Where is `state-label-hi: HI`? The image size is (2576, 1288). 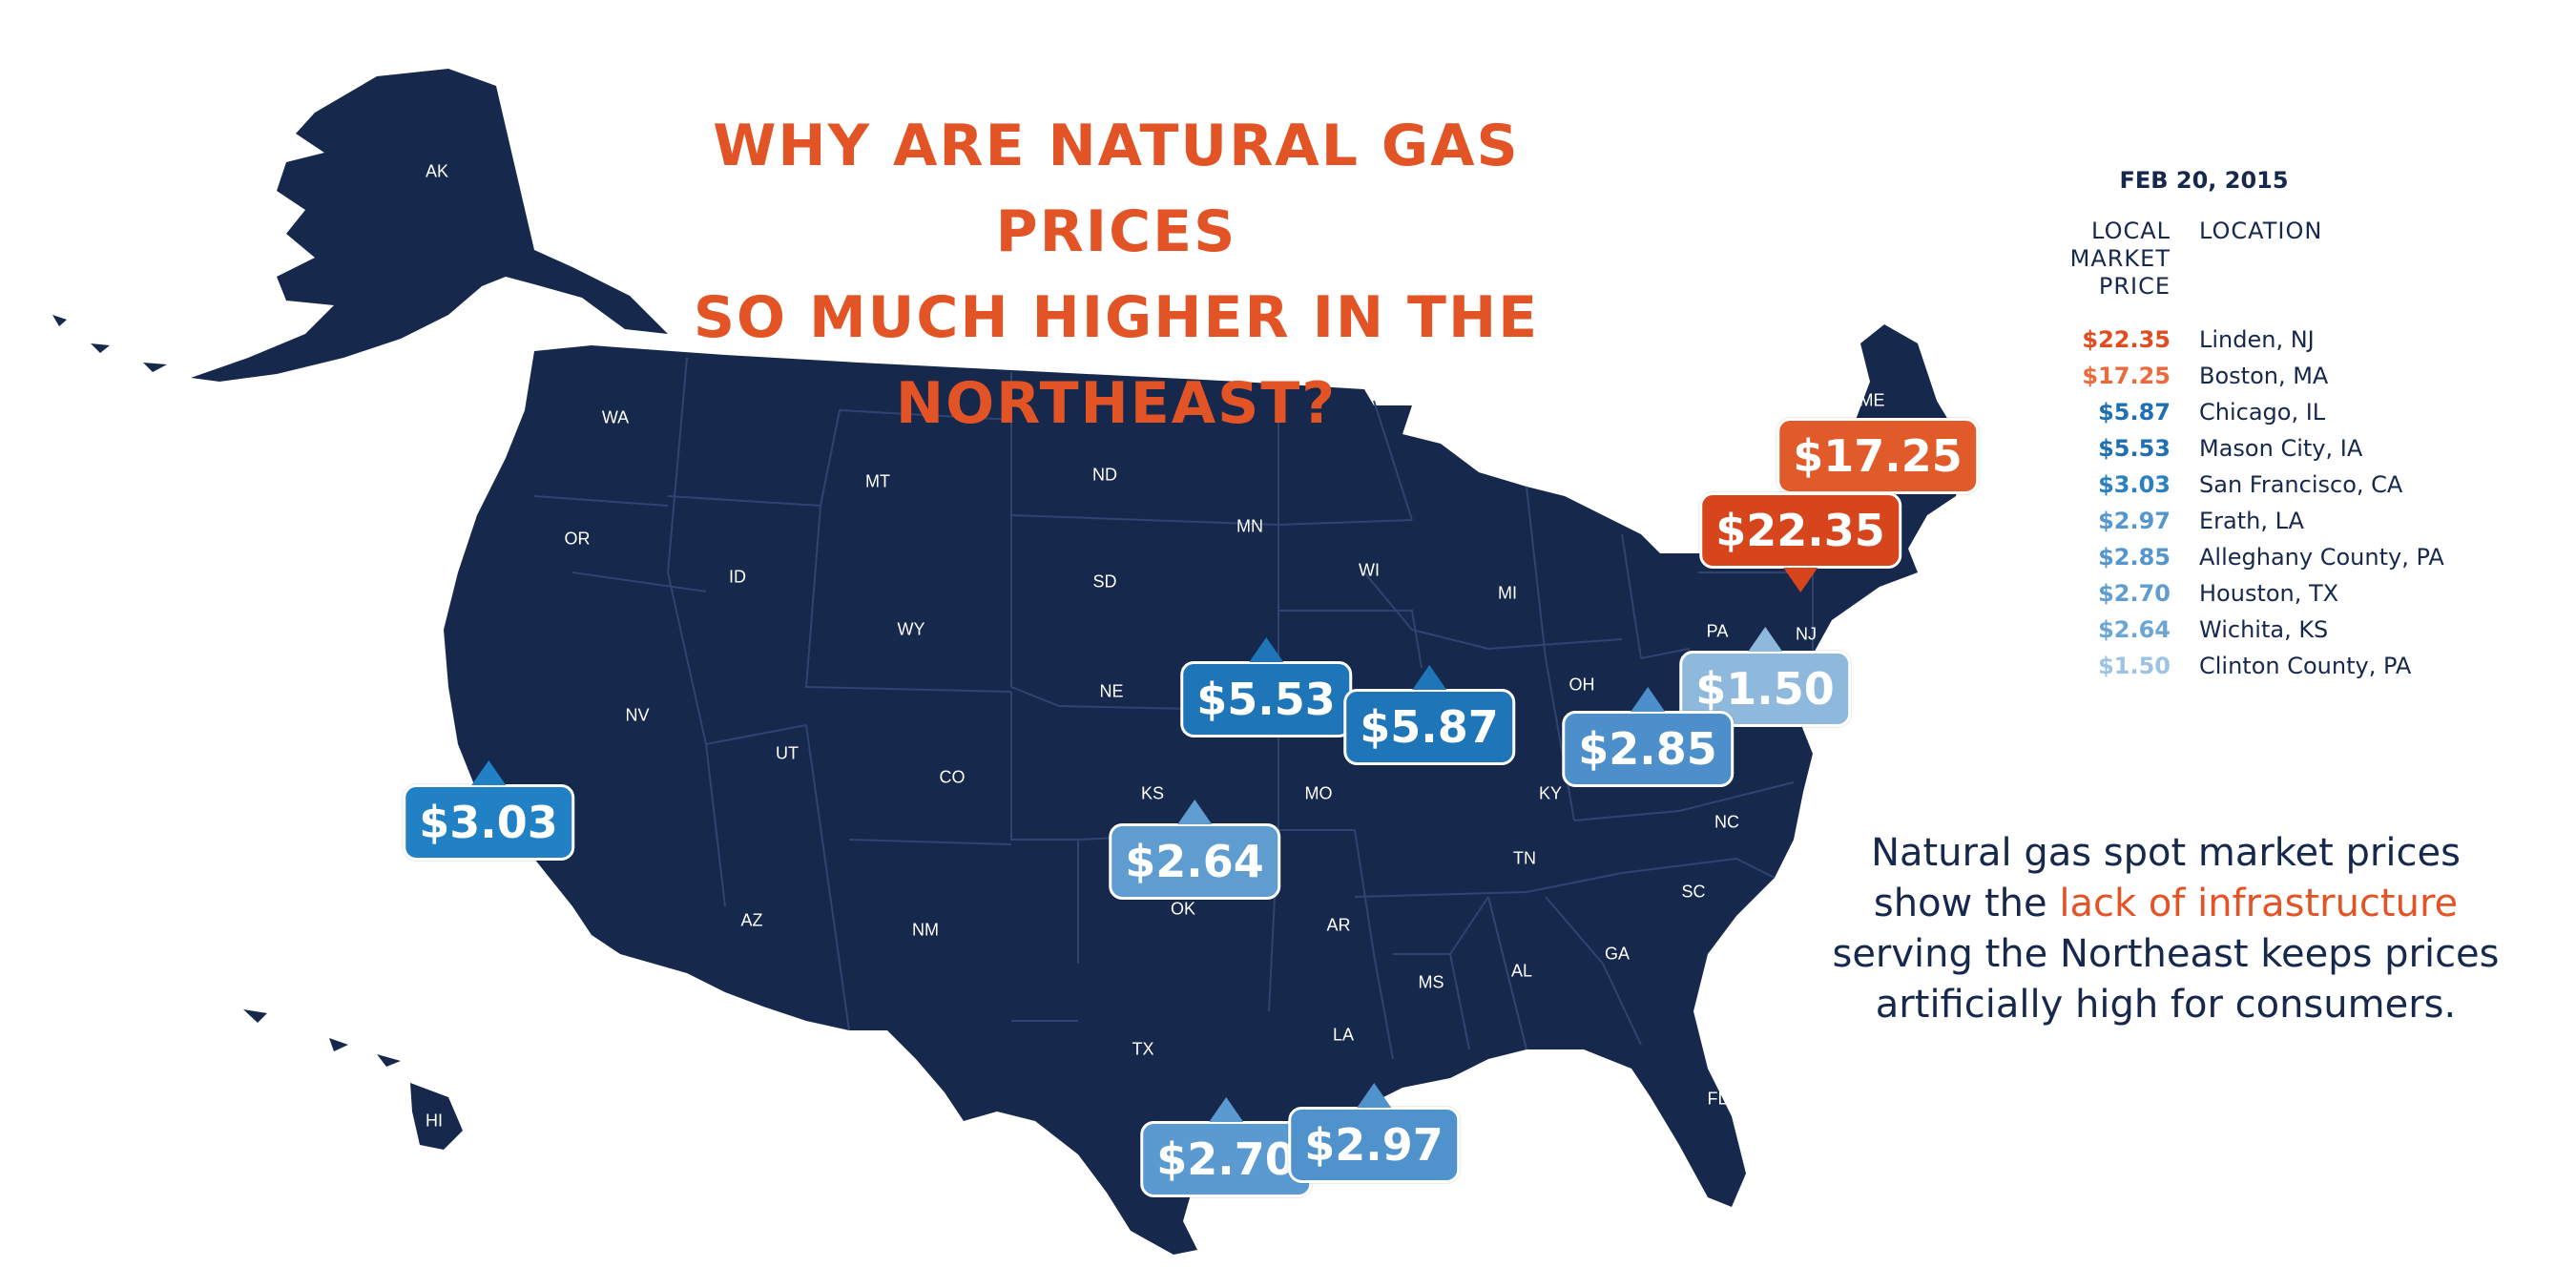
state-label-hi: HI is located at coordinates (434, 1121).